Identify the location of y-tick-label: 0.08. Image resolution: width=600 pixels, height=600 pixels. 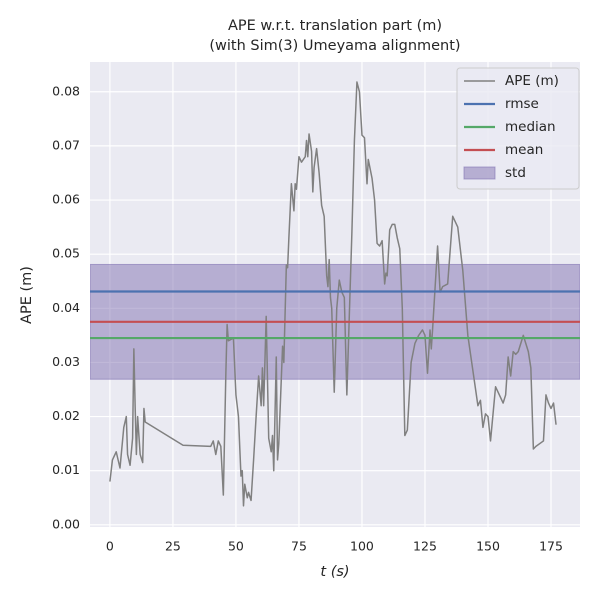
(66, 90).